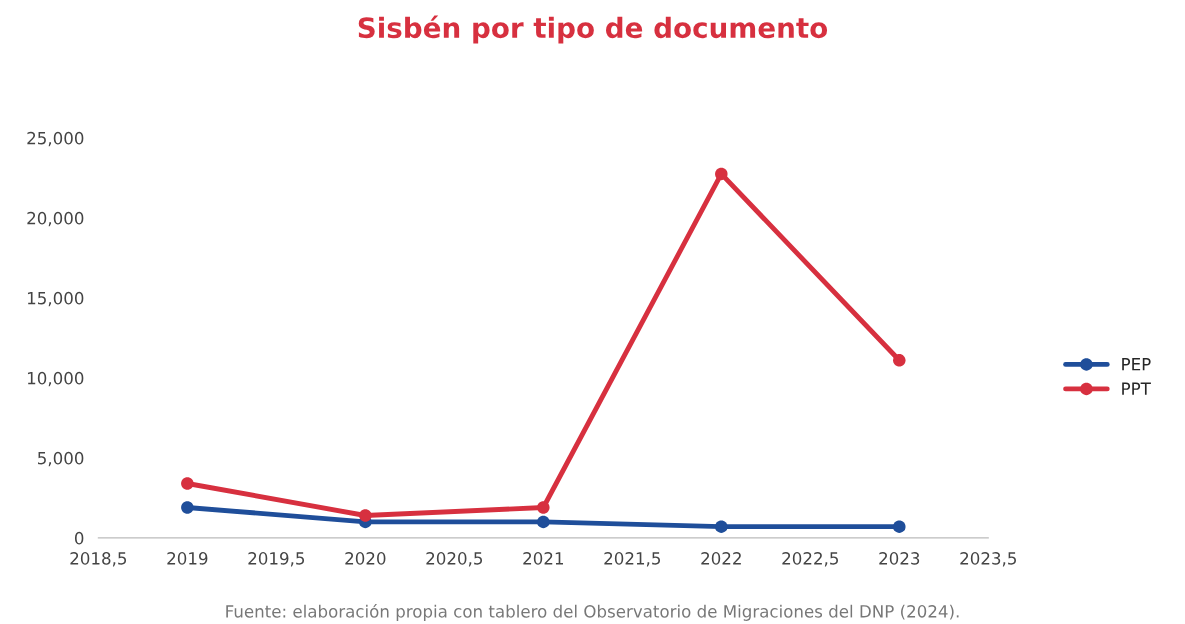 The width and height of the screenshot is (1185, 624). What do you see at coordinates (61, 459) in the screenshot?
I see `y-tick-label: 5,000` at bounding box center [61, 459].